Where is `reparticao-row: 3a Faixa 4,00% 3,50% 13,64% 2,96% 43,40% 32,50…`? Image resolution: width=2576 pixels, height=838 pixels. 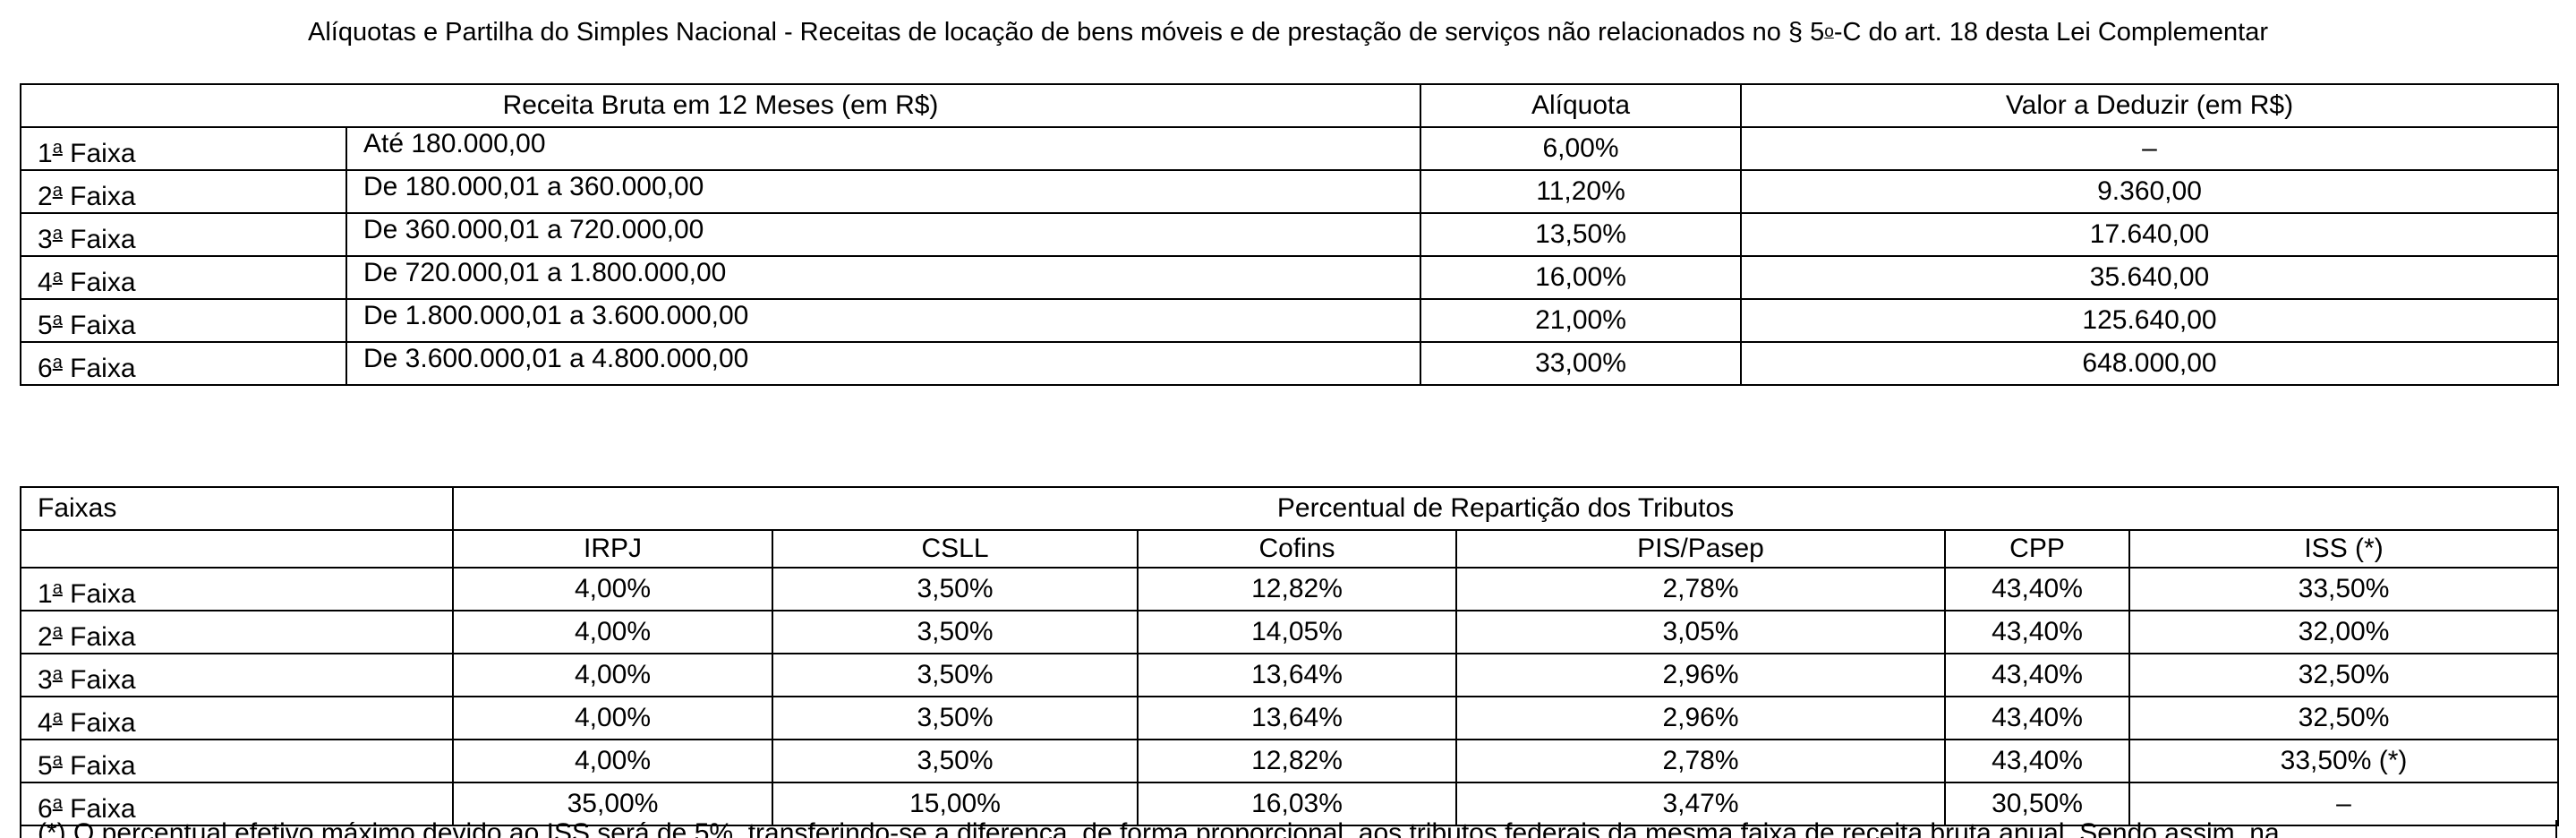 reparticao-row: 3a Faixa 4,00% 3,50% 13,64% 2,96% 43,40% 32,50… is located at coordinates (1290, 675).